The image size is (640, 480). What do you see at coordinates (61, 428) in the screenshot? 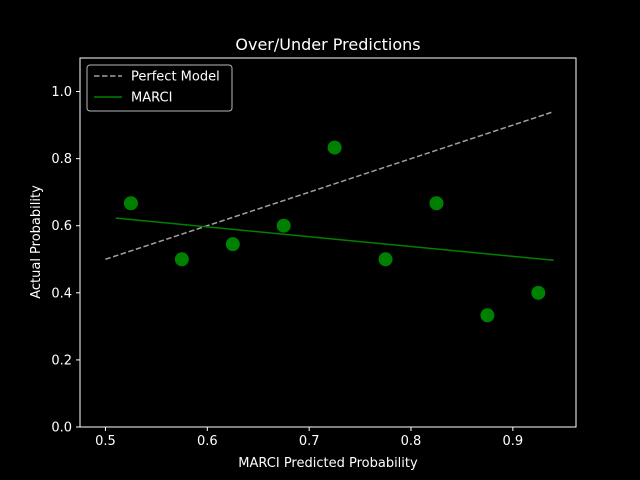
I see `y-tick-label: 0.0` at bounding box center [61, 428].